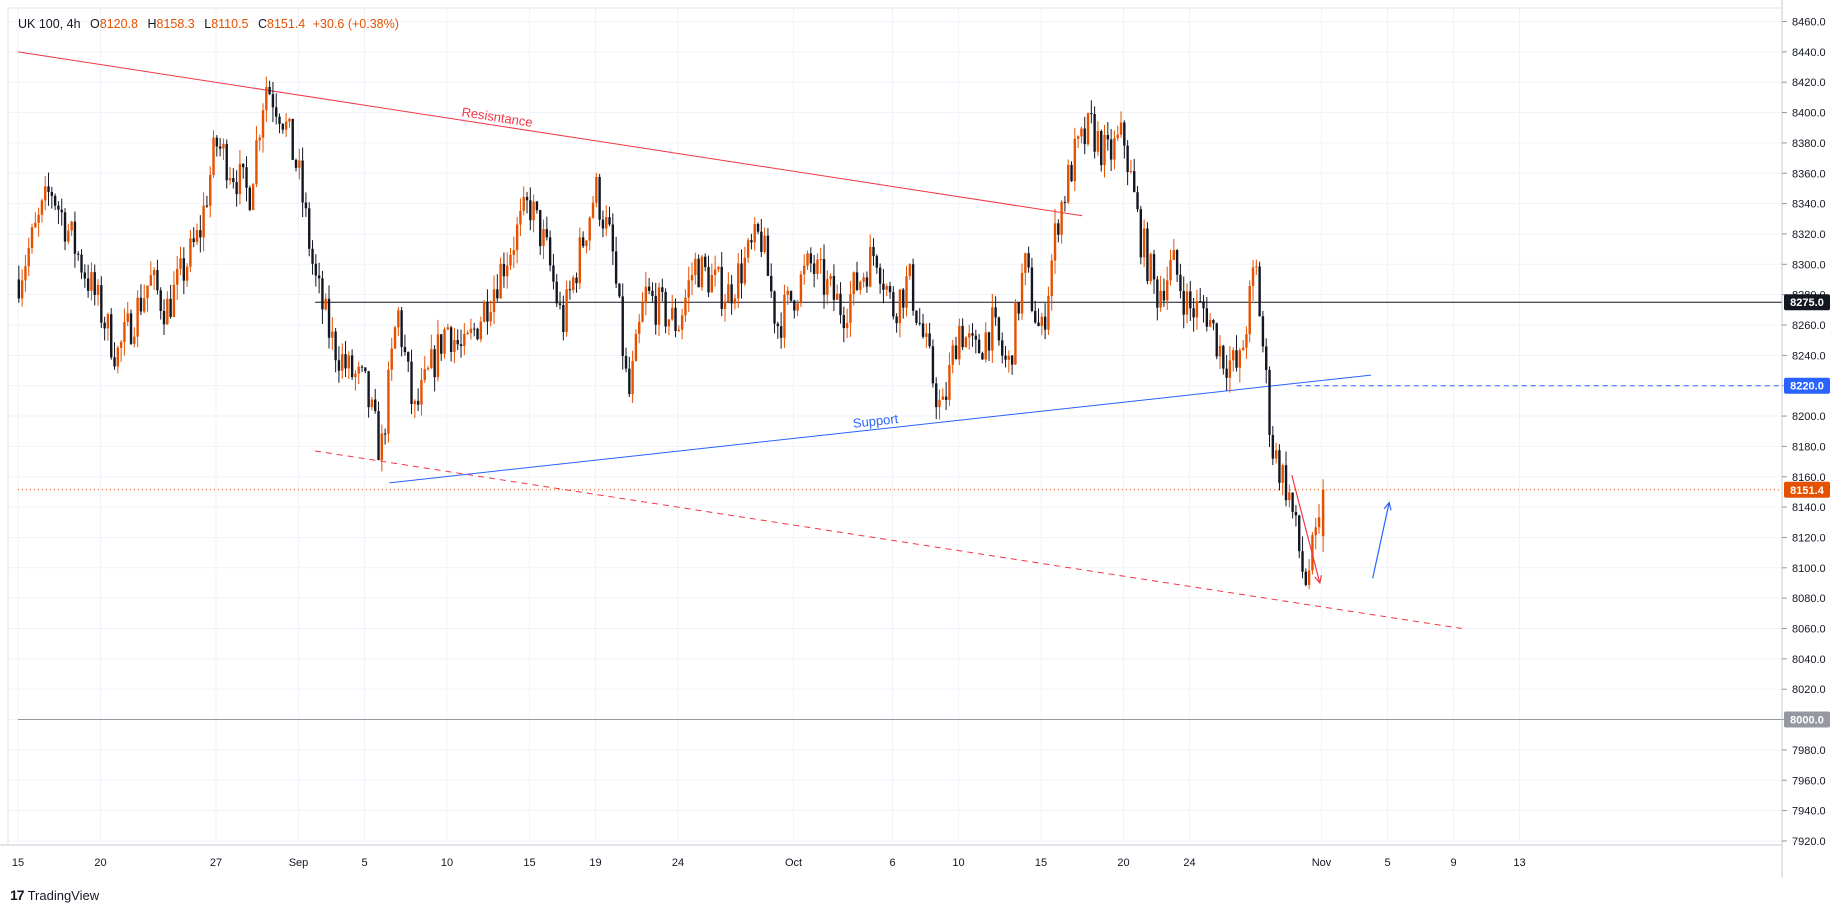  I want to click on time-tick-label: 5, so click(364, 863).